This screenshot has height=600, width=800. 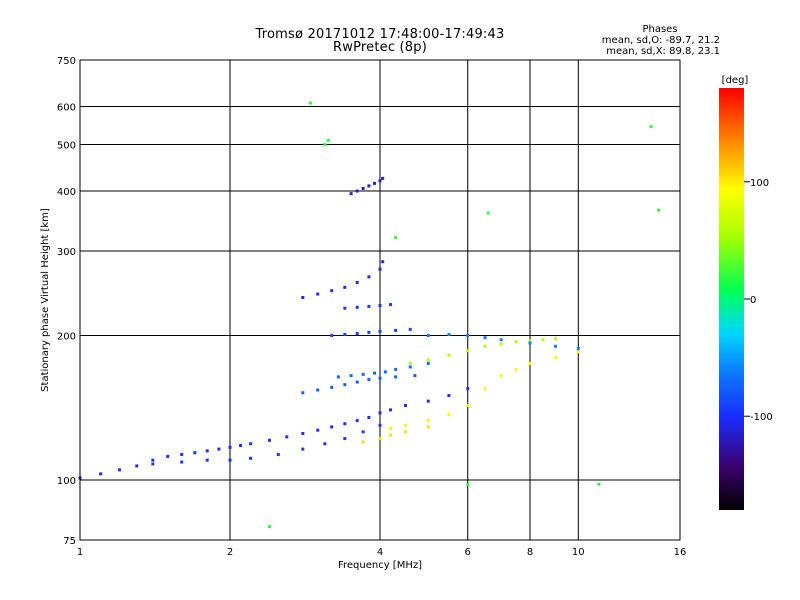 What do you see at coordinates (578, 552) in the screenshot?
I see `x-tick-label: 10` at bounding box center [578, 552].